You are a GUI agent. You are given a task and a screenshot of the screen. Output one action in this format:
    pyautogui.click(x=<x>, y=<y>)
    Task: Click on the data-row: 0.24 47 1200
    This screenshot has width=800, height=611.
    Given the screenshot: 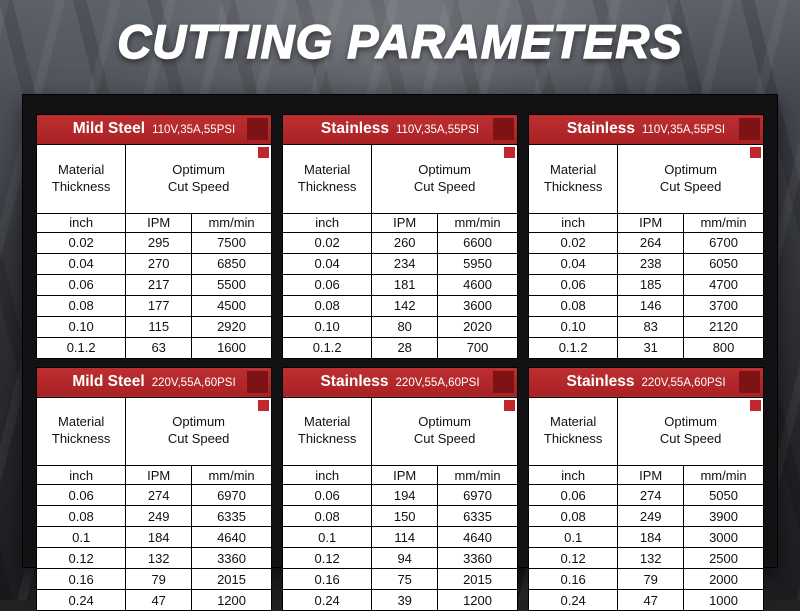 What is the action you would take?
    pyautogui.click(x=153, y=600)
    